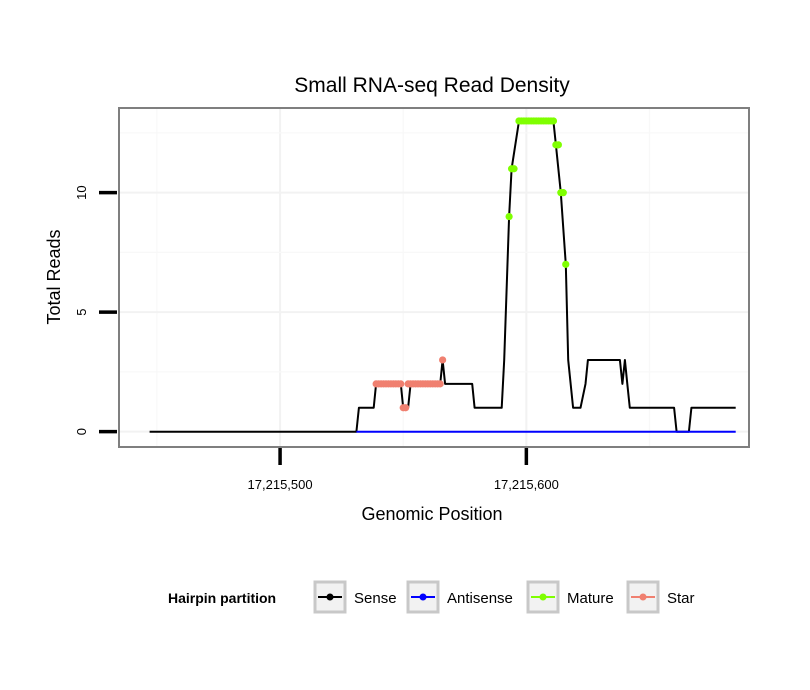  I want to click on legend-dot-star, so click(643, 597).